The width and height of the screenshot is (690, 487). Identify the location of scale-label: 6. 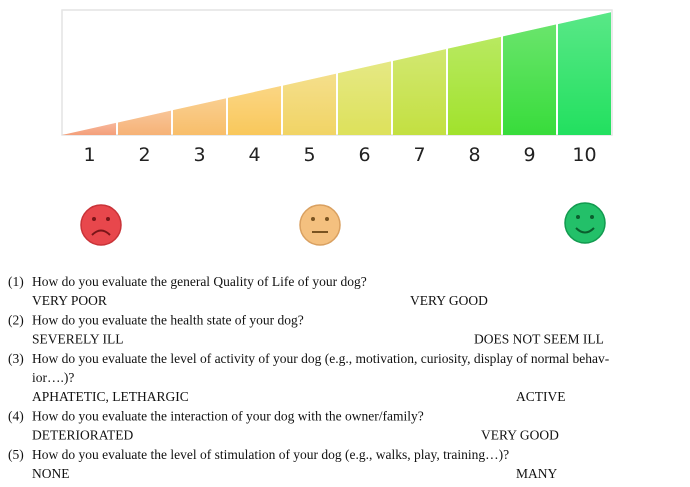
(364, 155).